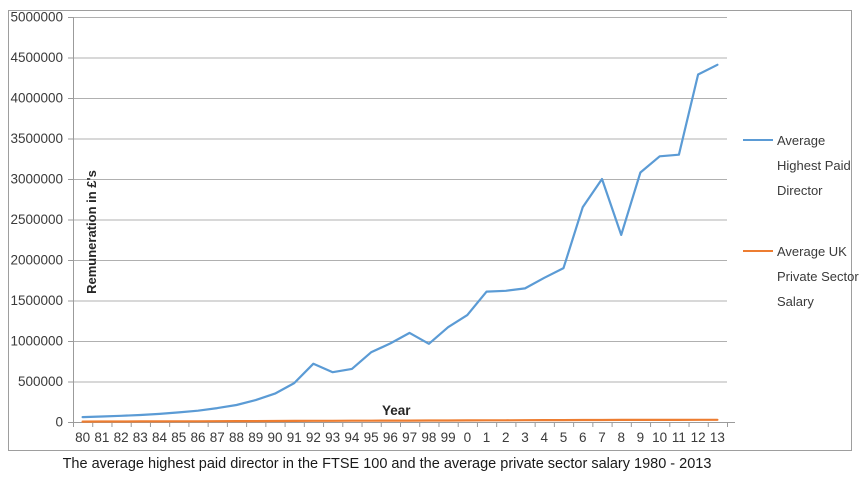  I want to click on y-tick-label: 4500000, so click(36, 57).